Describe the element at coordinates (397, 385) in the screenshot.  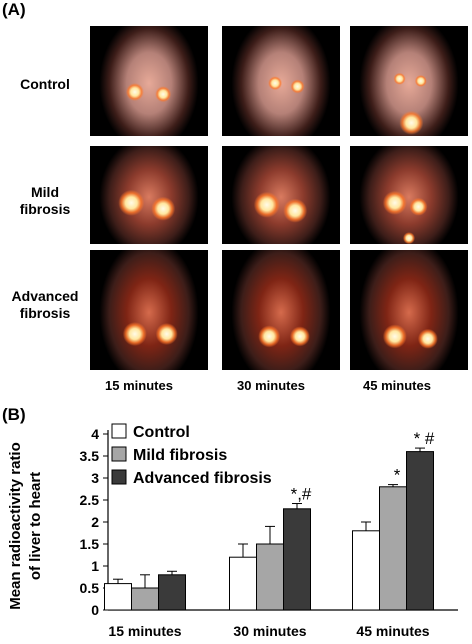
I see `column-label-45-minutes: 45 minutes` at that location.